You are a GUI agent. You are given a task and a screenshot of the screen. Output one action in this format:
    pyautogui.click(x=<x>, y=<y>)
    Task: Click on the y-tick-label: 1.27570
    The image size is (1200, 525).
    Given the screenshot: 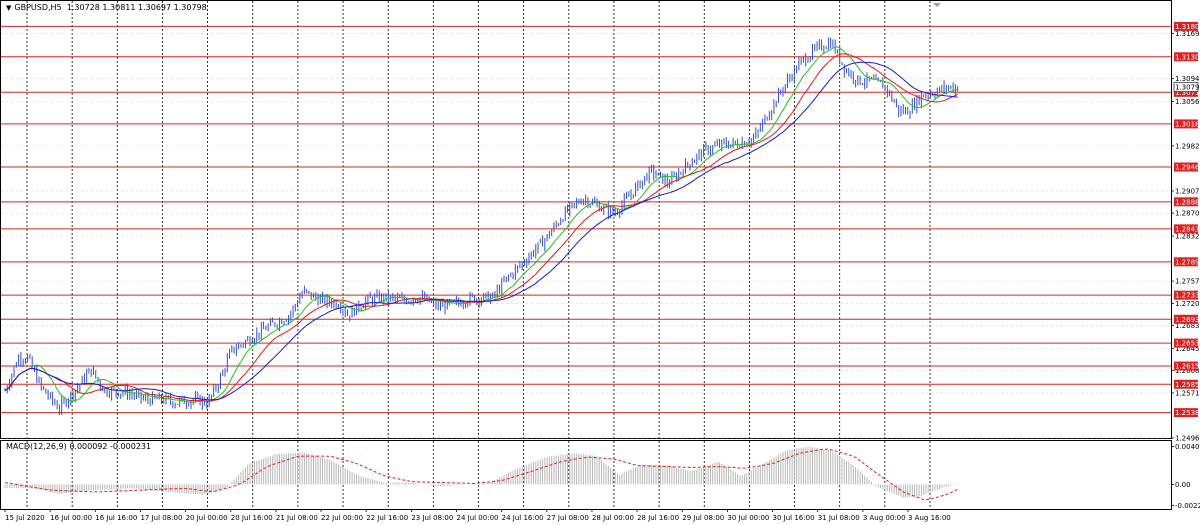 What is the action you would take?
    pyautogui.click(x=1187, y=282)
    